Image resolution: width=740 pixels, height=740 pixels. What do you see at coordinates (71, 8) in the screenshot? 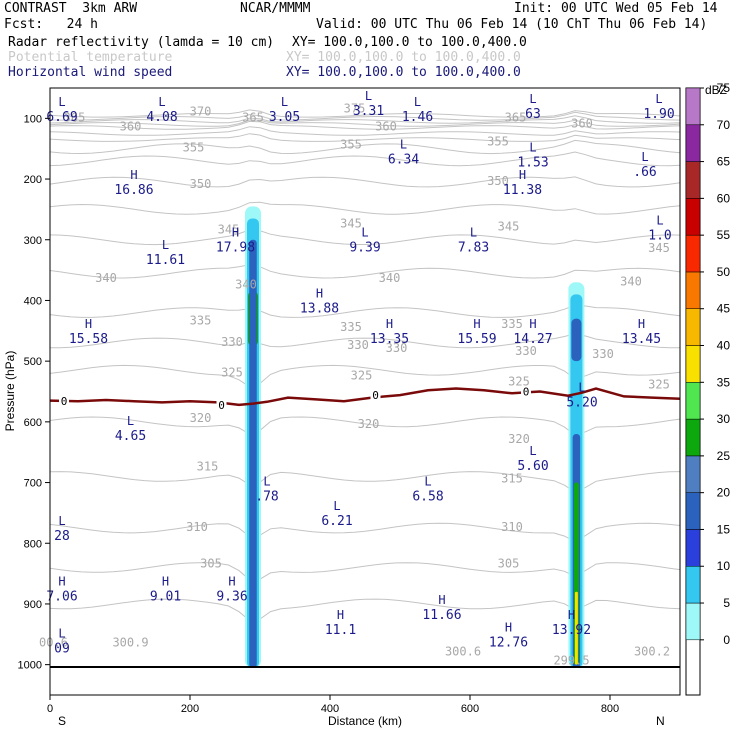
I see `model-title: CONTRAST 3km ARW` at bounding box center [71, 8].